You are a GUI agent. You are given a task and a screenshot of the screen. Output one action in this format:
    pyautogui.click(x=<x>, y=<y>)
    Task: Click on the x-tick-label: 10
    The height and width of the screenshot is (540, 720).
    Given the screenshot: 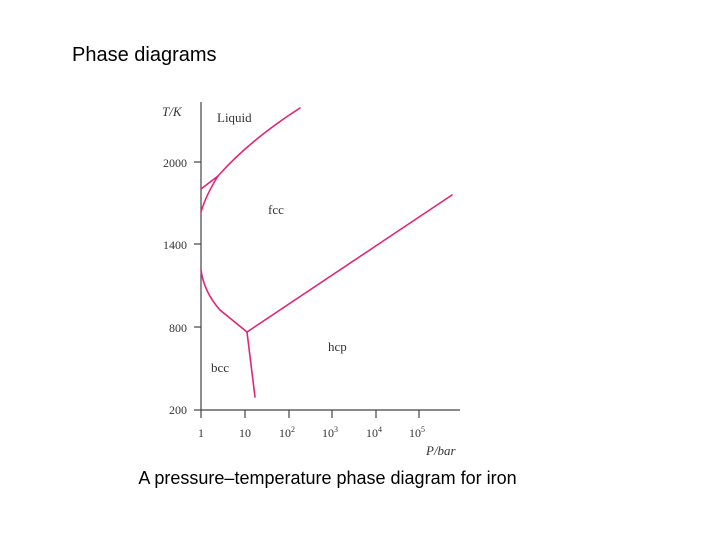 What is the action you would take?
    pyautogui.click(x=245, y=433)
    